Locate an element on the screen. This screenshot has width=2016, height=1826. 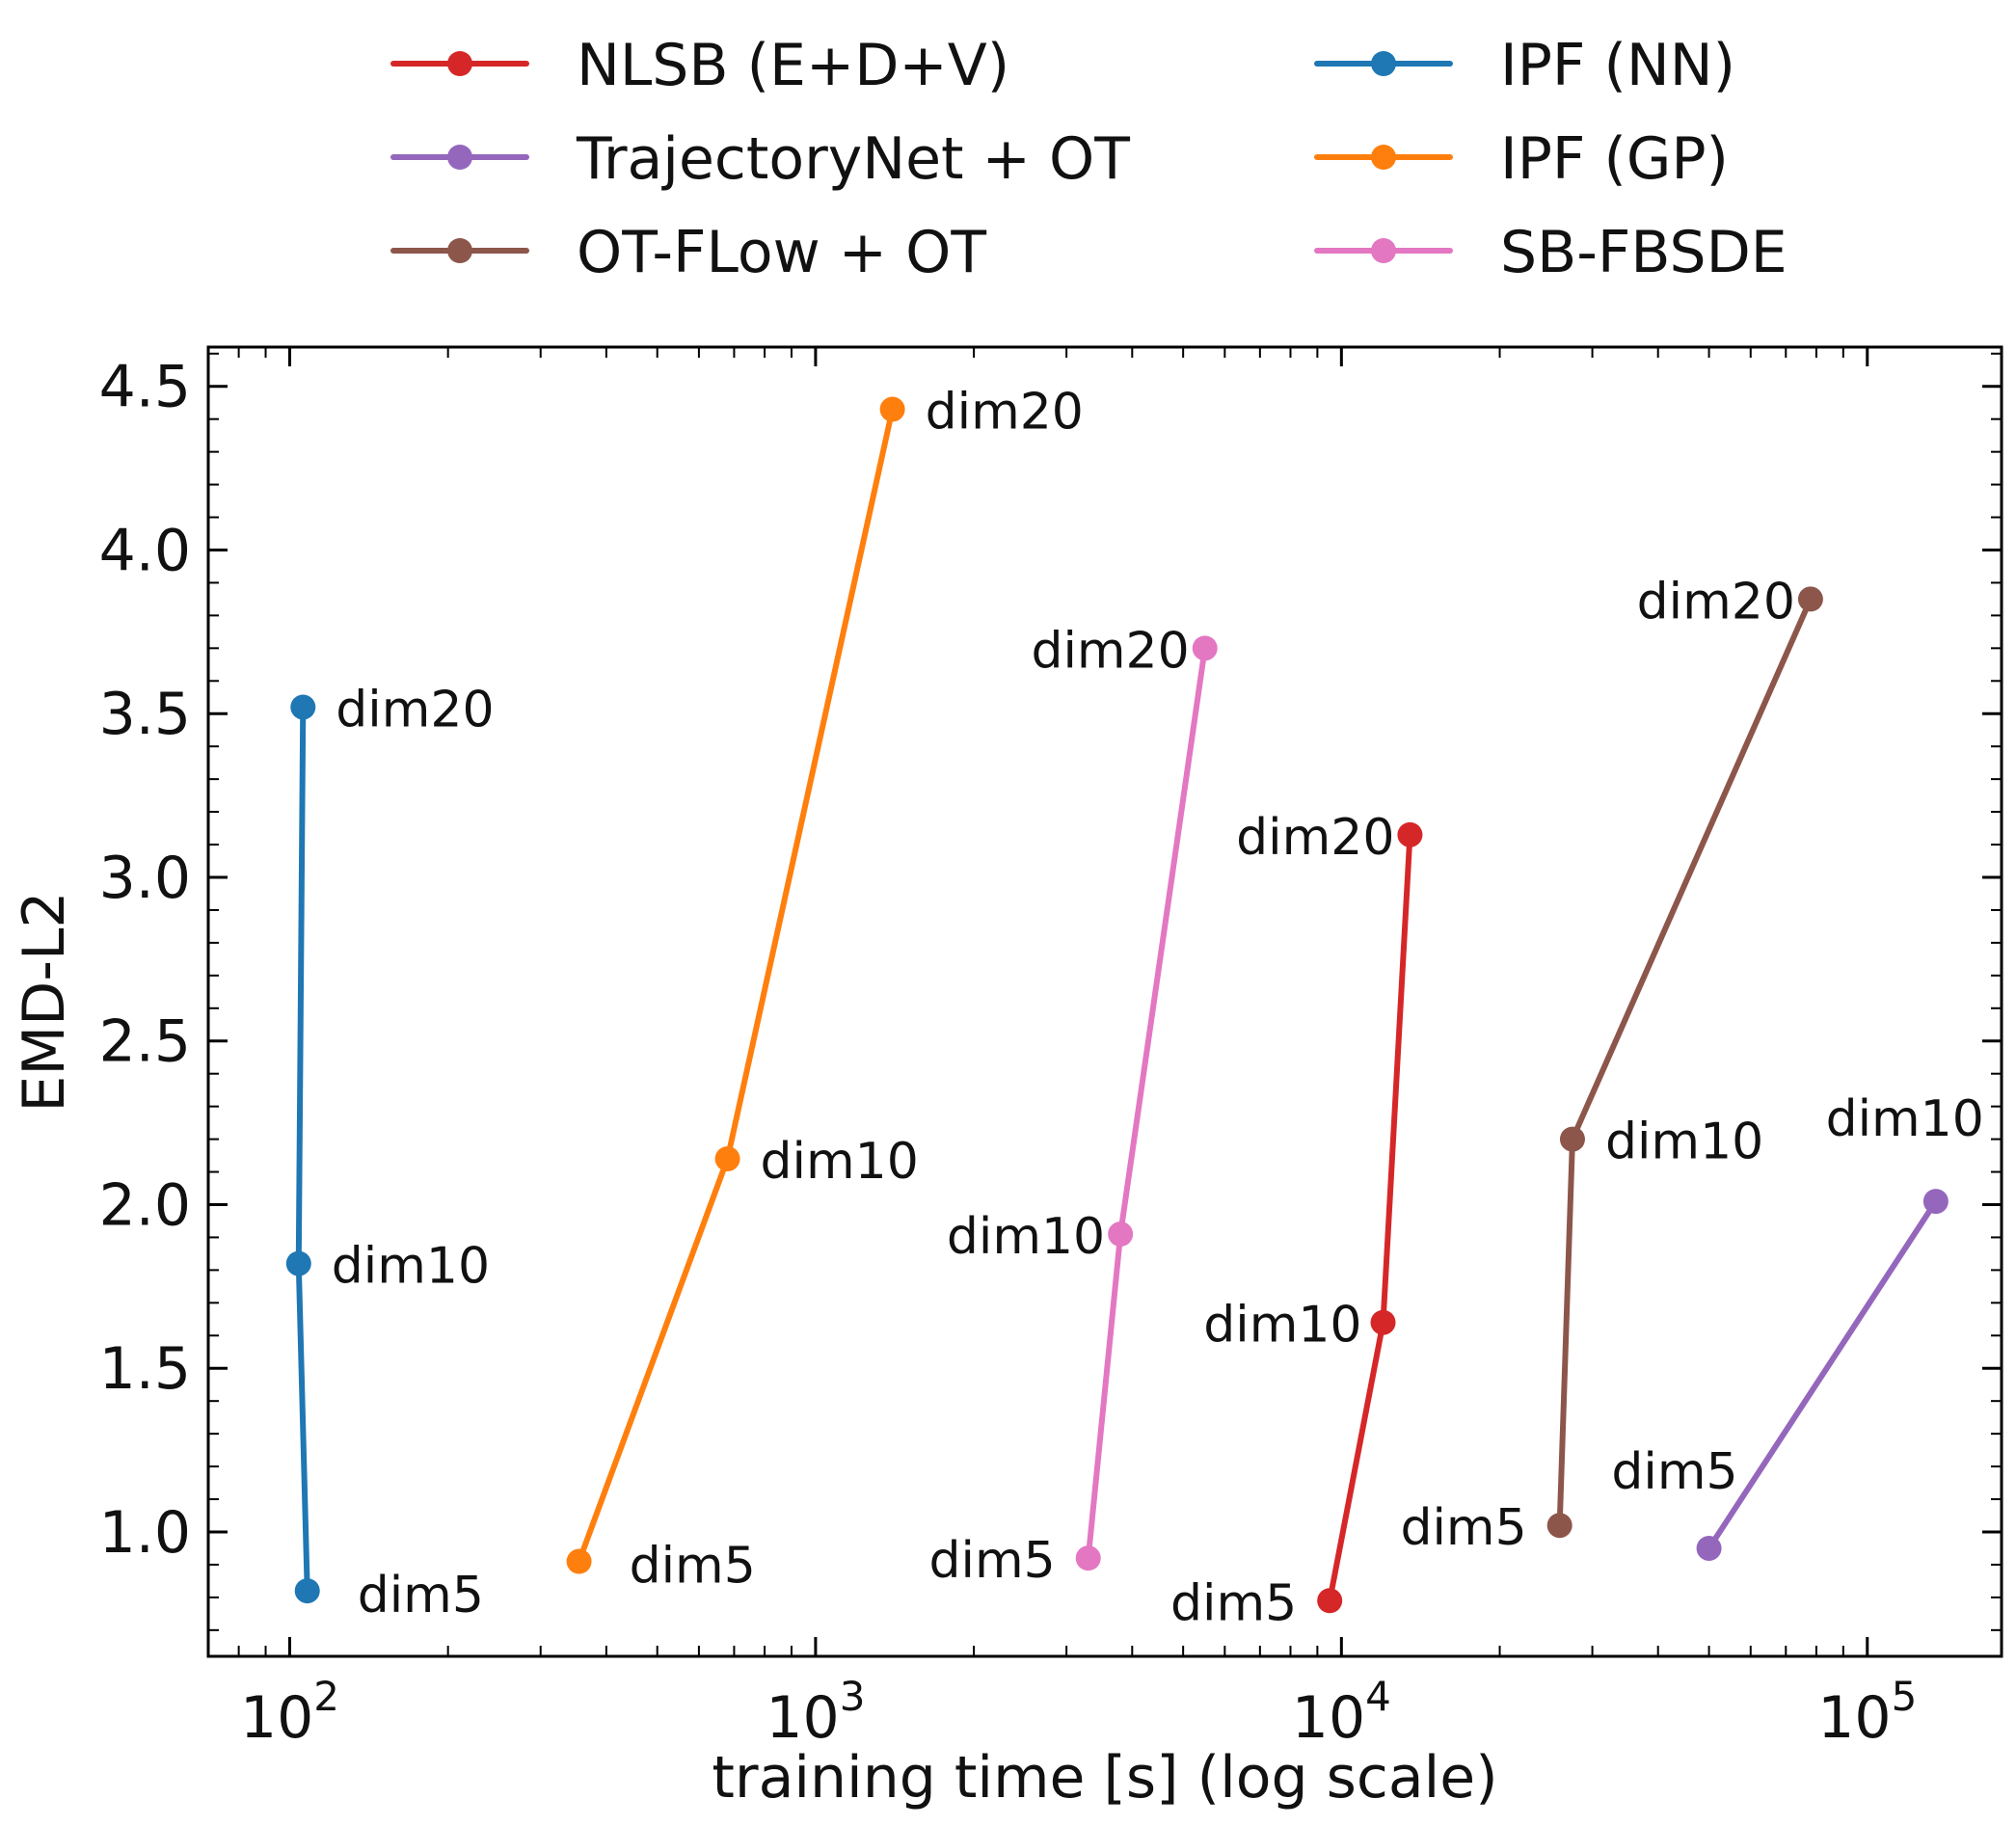
y-tick-label: 2.5 is located at coordinates (145, 1042).